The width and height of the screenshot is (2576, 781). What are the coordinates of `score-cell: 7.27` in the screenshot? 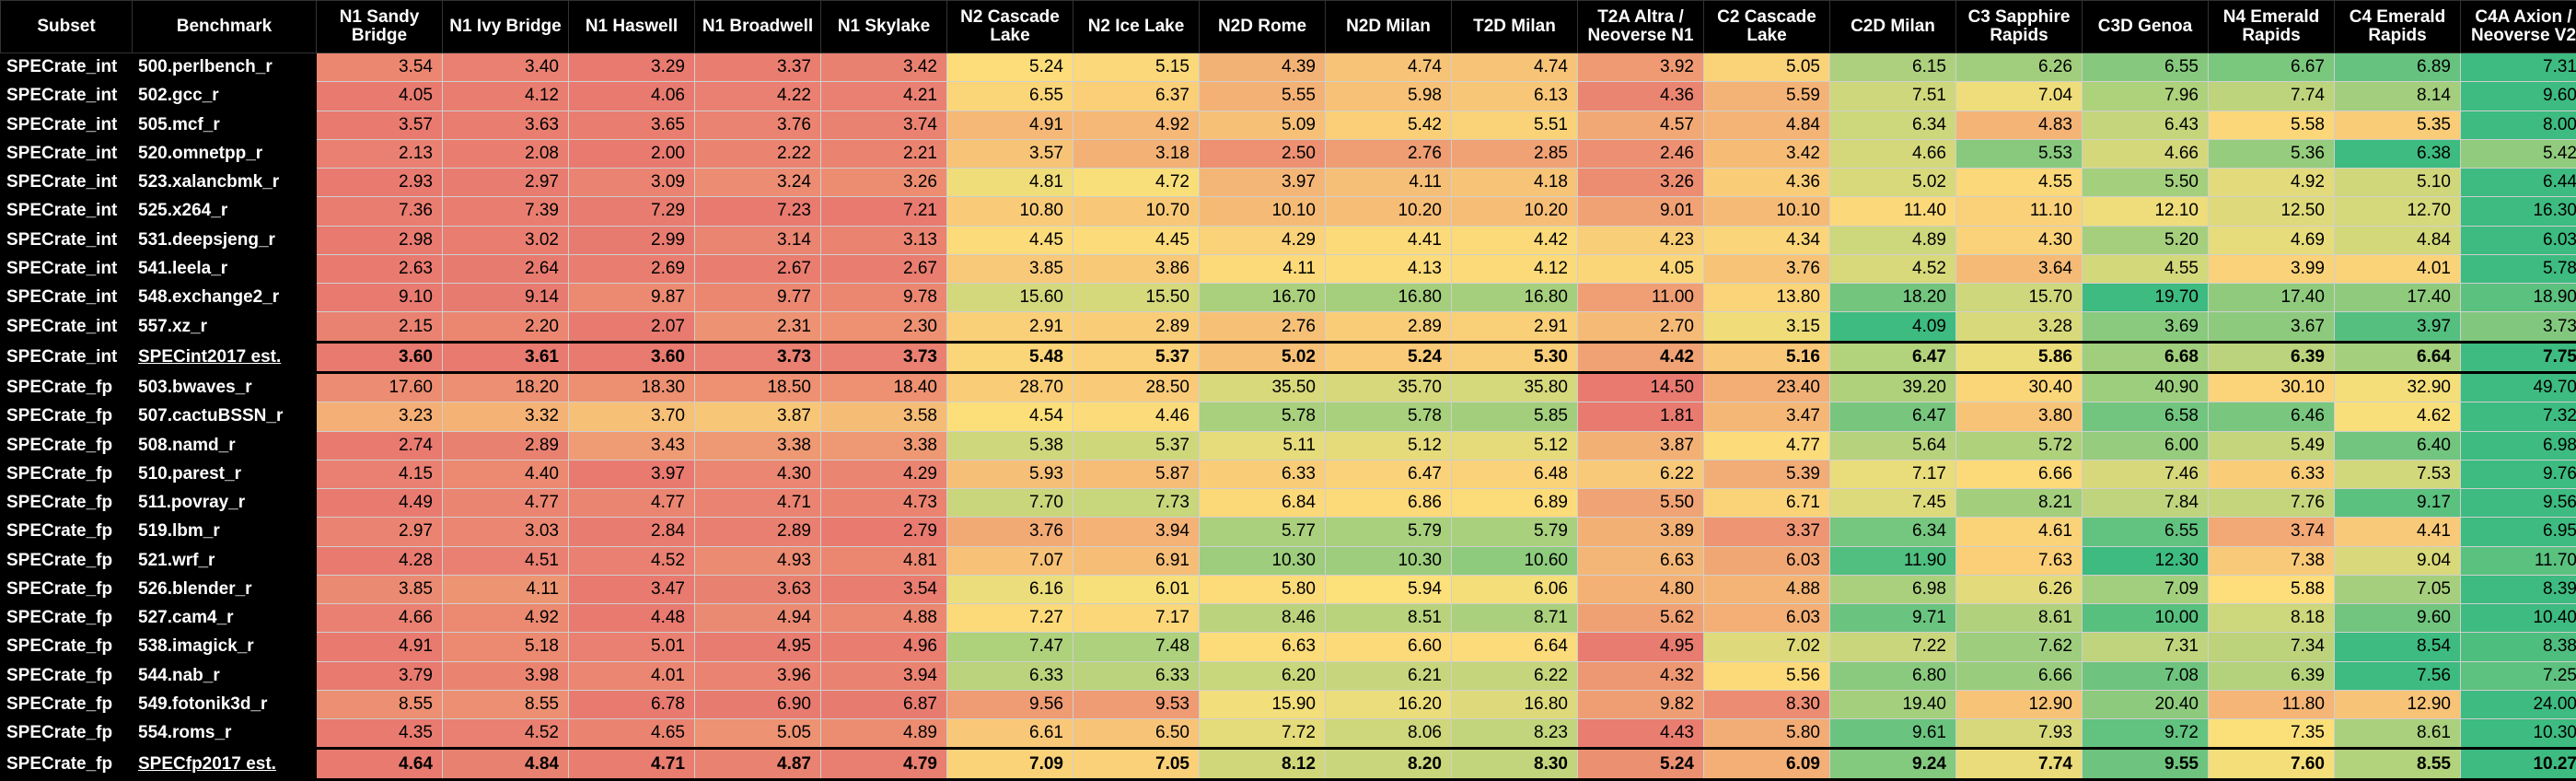 It's located at (1009, 618).